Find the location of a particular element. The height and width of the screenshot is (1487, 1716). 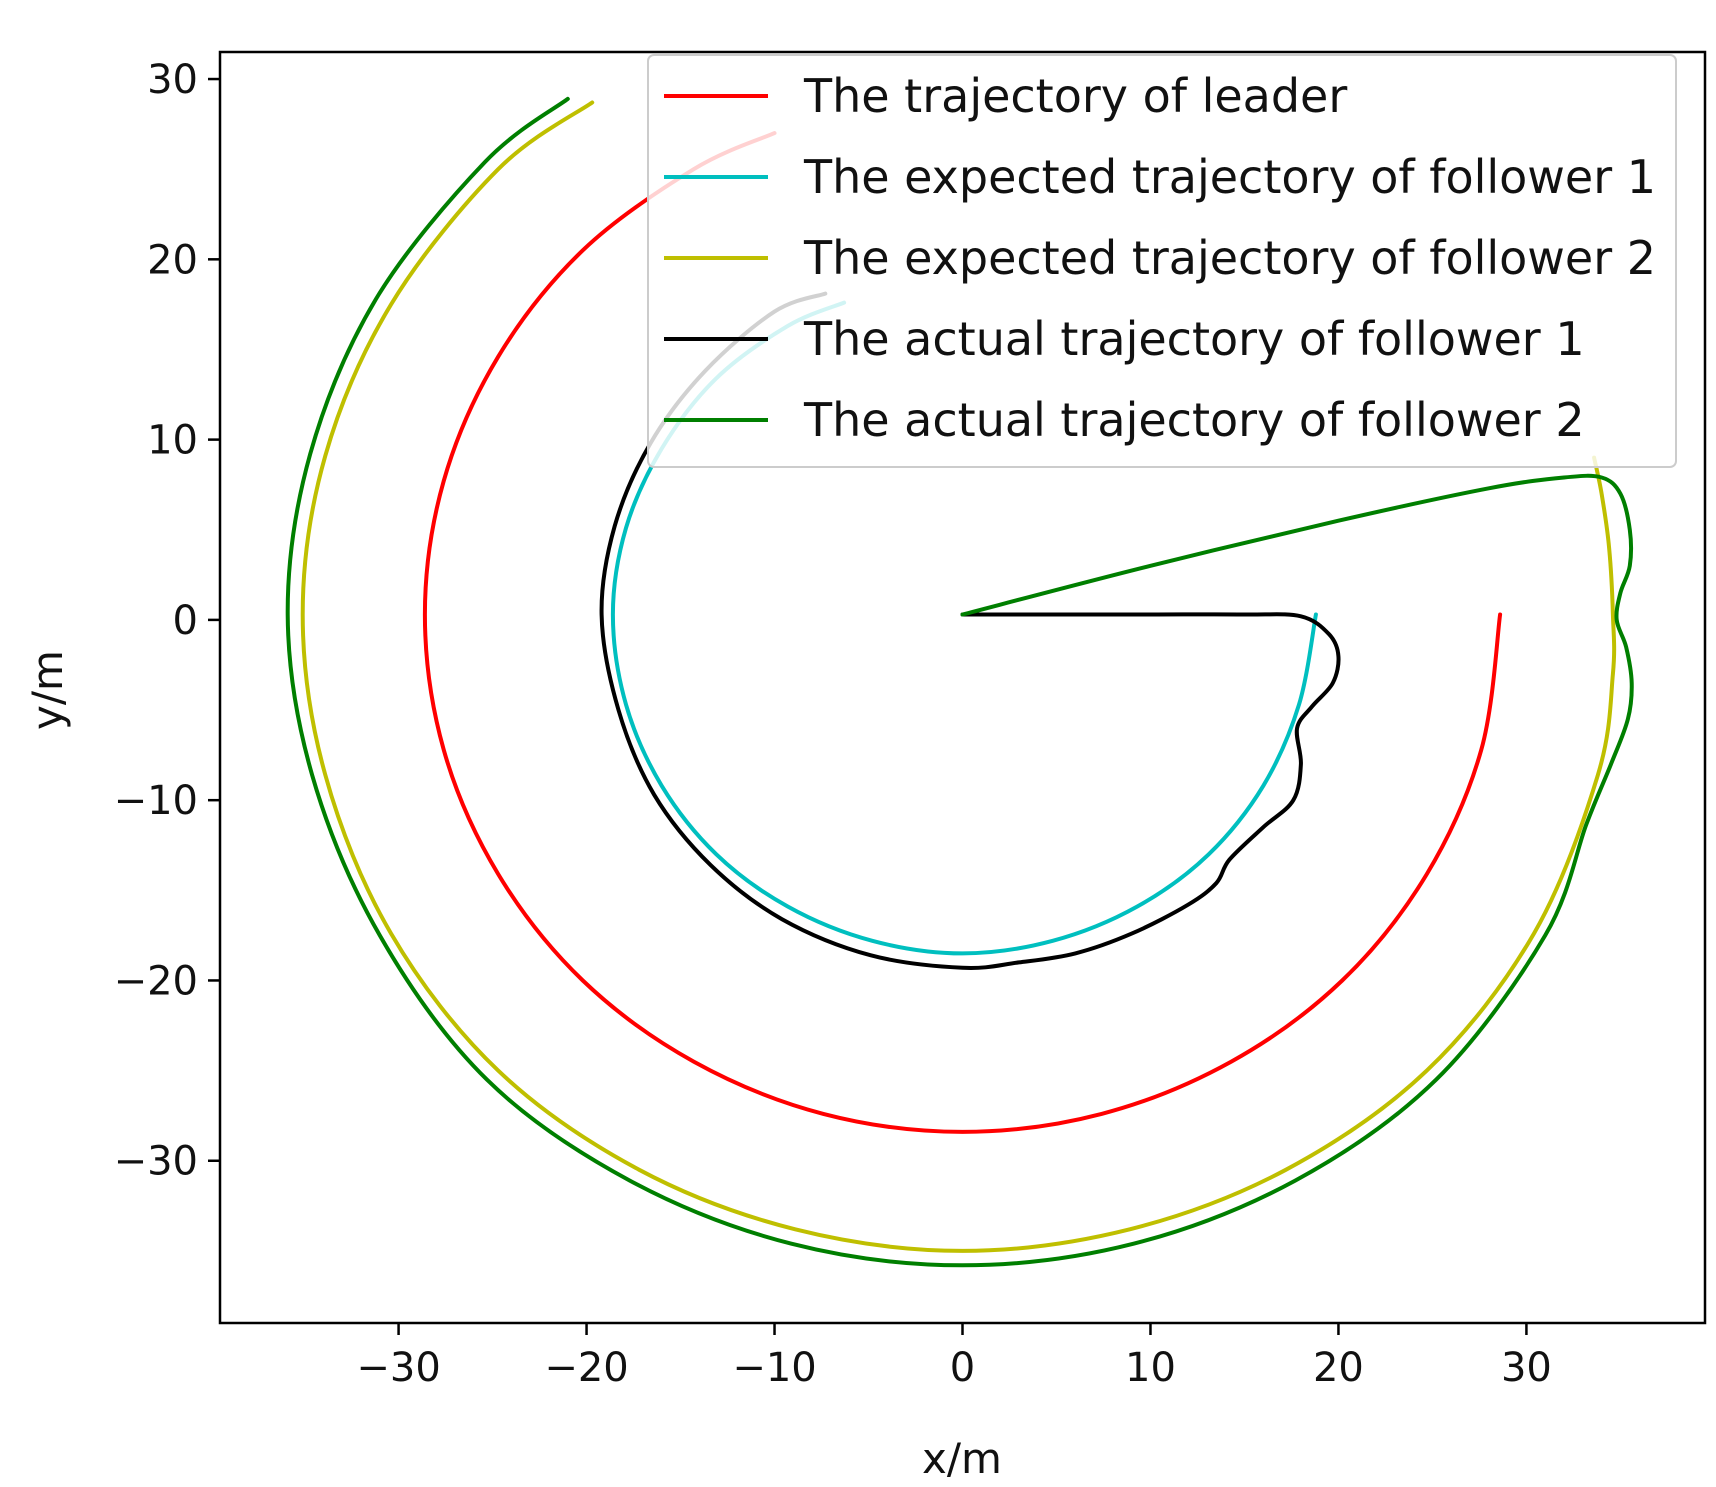

y-axis: −30 −20 −10 0 10 20 30 is located at coordinates (167, 621).